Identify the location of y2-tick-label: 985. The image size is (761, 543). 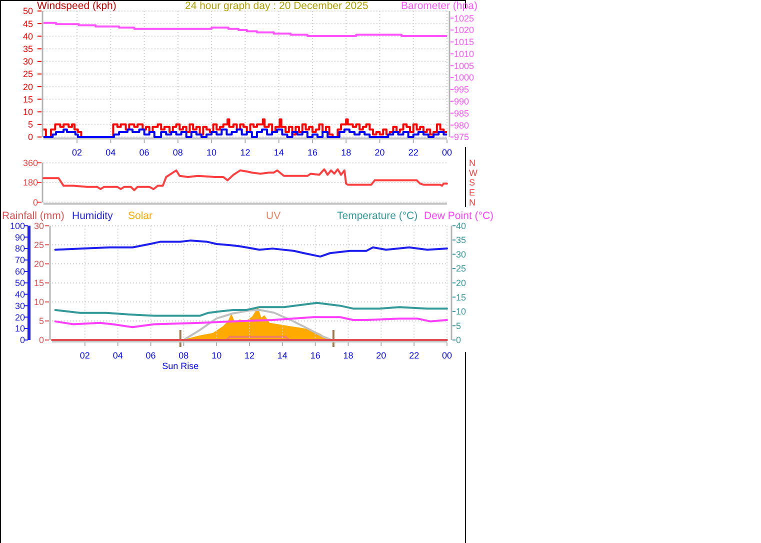
(462, 113).